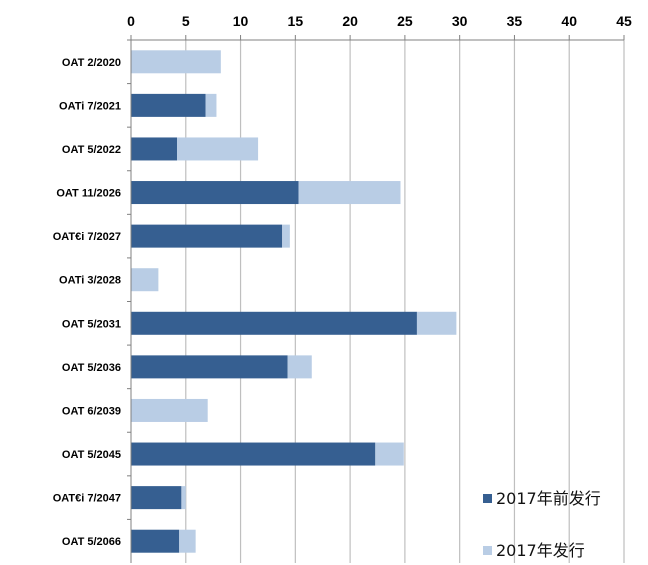  What do you see at coordinates (241, 21) in the screenshot?
I see `x-tick-label-10: 10` at bounding box center [241, 21].